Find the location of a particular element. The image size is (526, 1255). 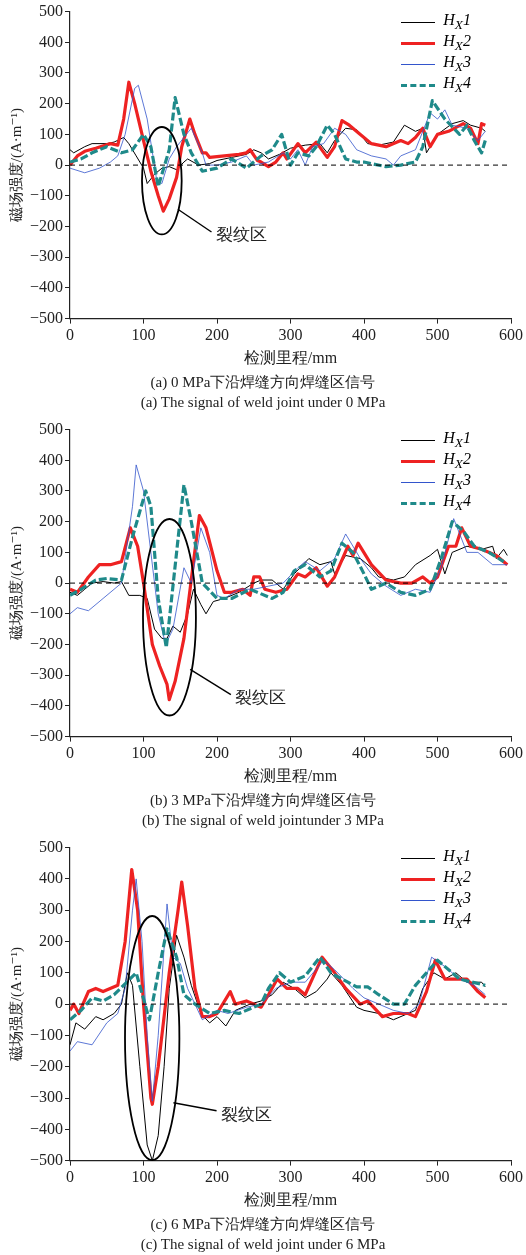

text: (a) 0 MPa下沿焊缝方向焊缝区信号 is located at coordinates (263, 382).